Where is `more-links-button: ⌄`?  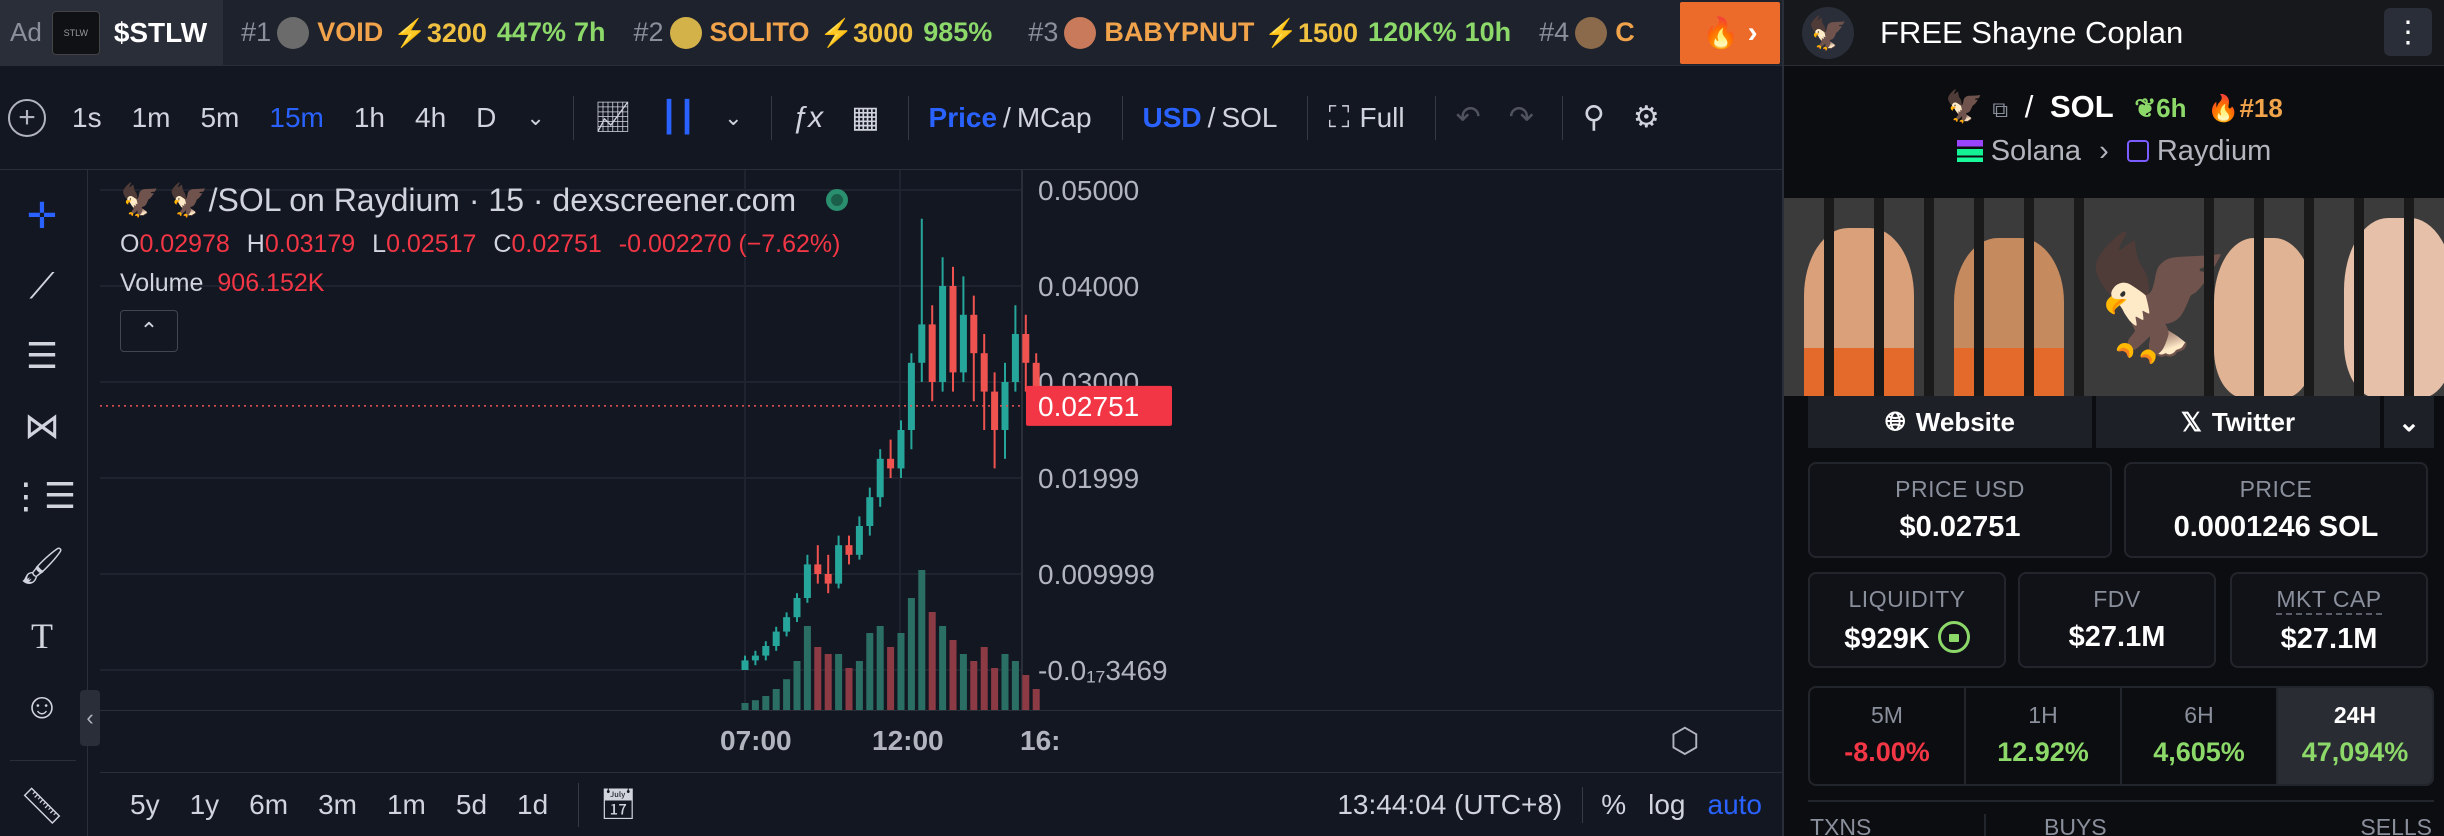 more-links-button: ⌄ is located at coordinates (2409, 422).